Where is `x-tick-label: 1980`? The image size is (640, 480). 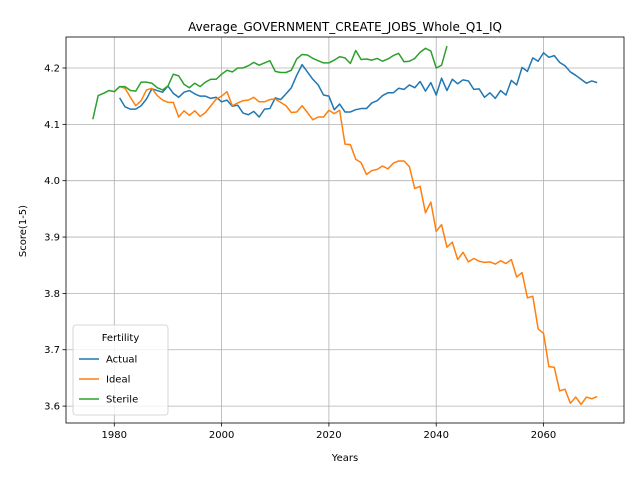 x-tick-label: 1980 is located at coordinates (114, 435).